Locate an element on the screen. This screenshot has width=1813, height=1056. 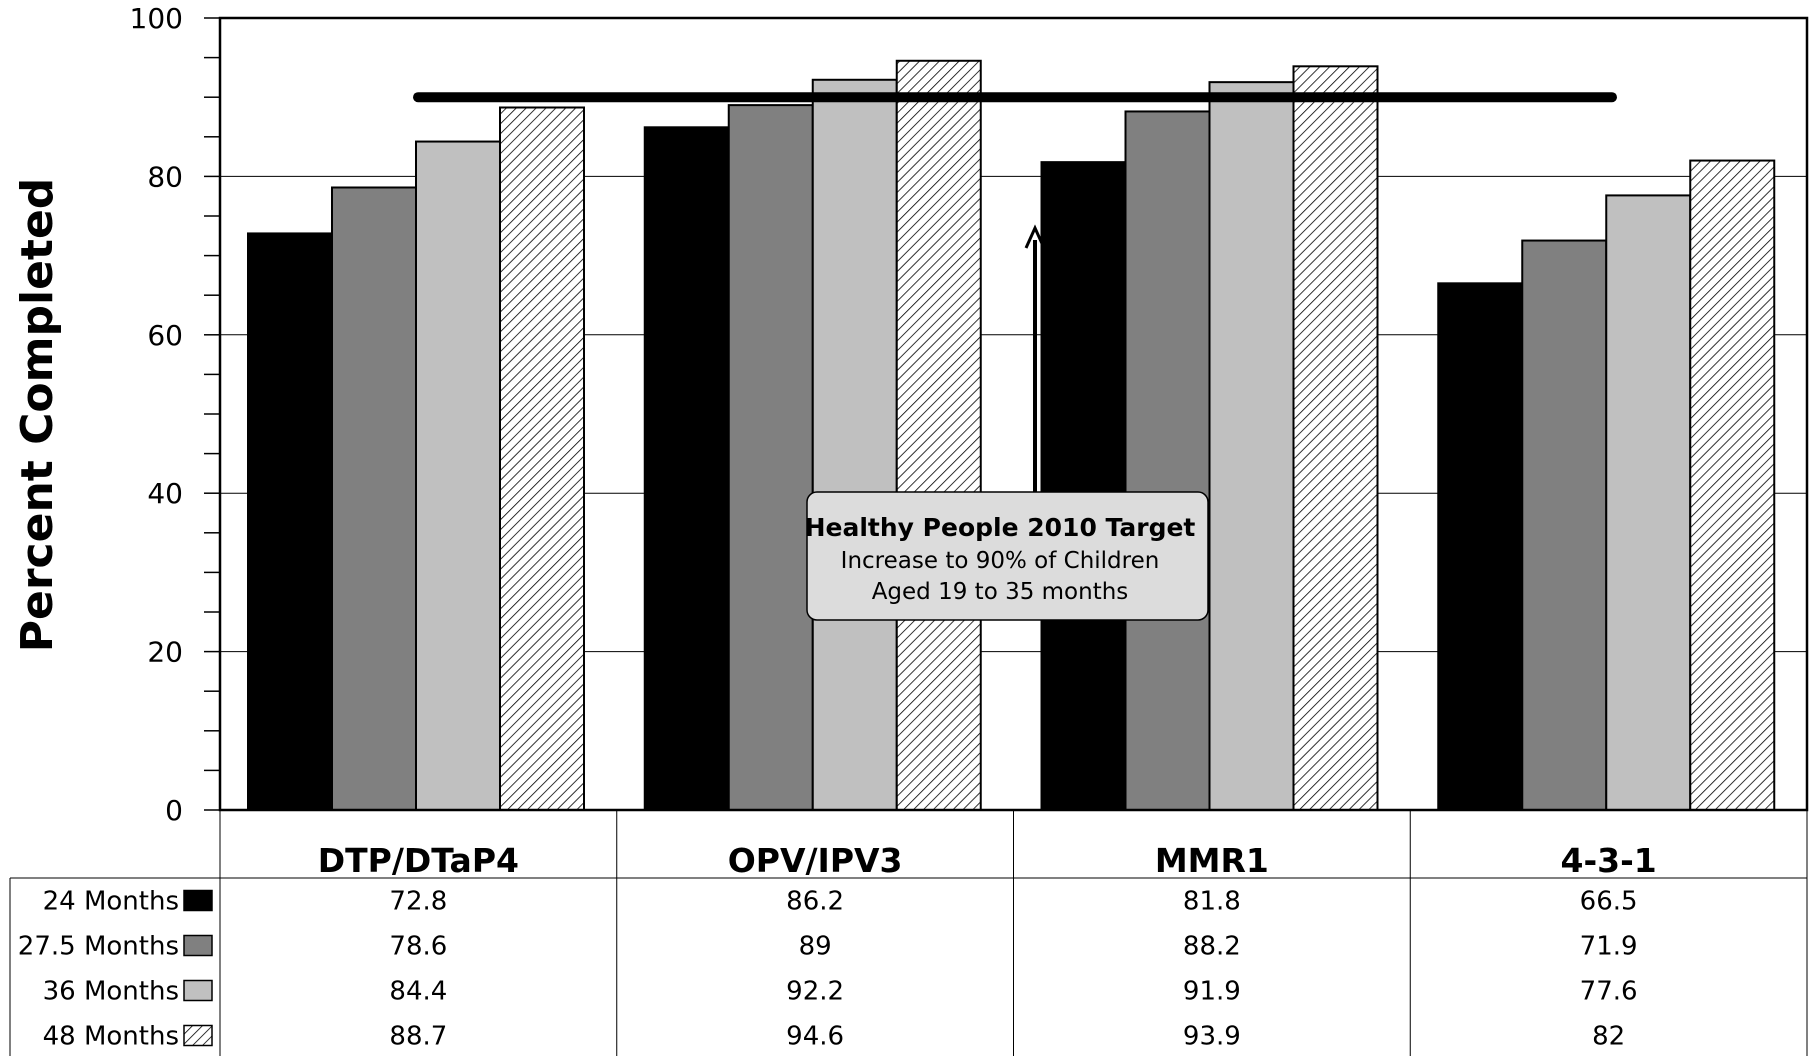
annotation-line-1: Increase to 90% of Children is located at coordinates (1000, 561).